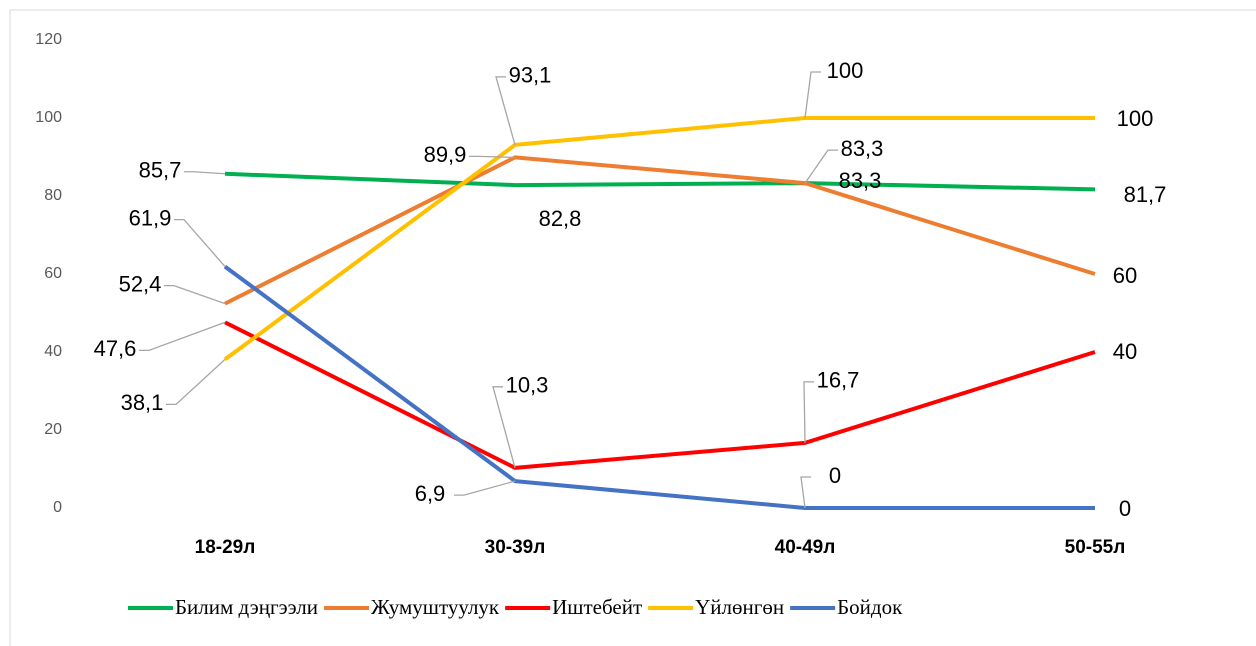  I want to click on legend-label: Иштебейт, so click(597, 607).